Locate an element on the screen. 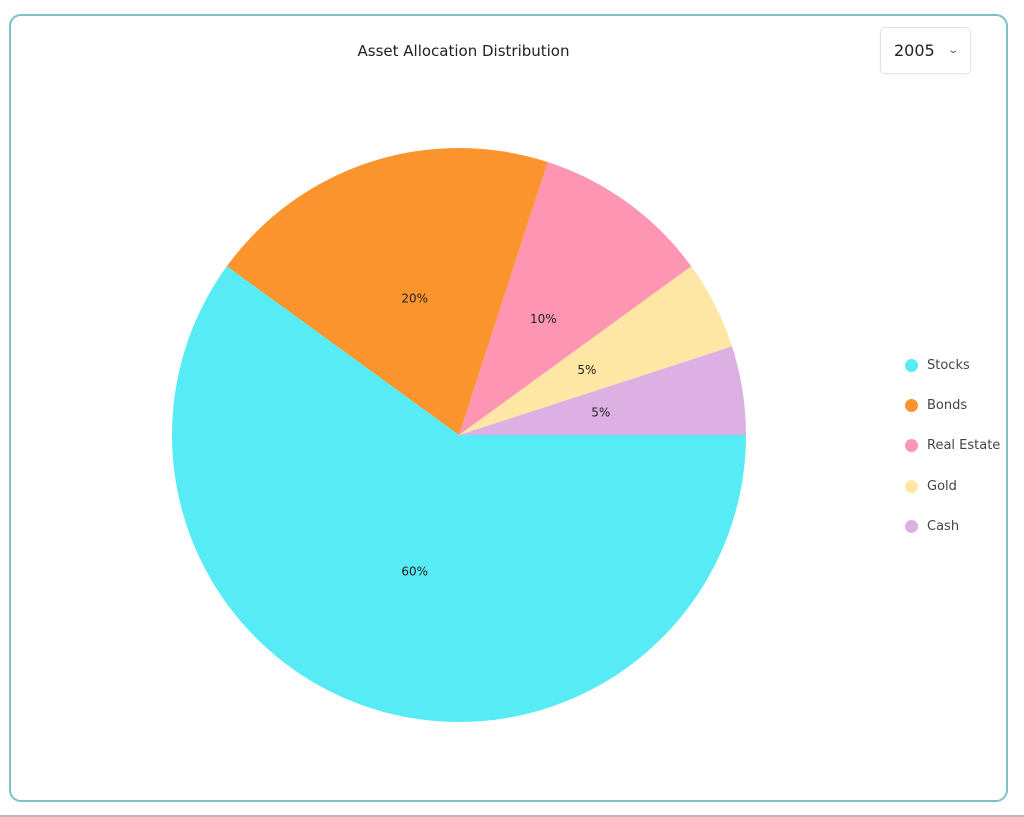 The height and width of the screenshot is (817, 1024). legend: Stocks Bonds Real Estate Gold Cash is located at coordinates (952, 445).